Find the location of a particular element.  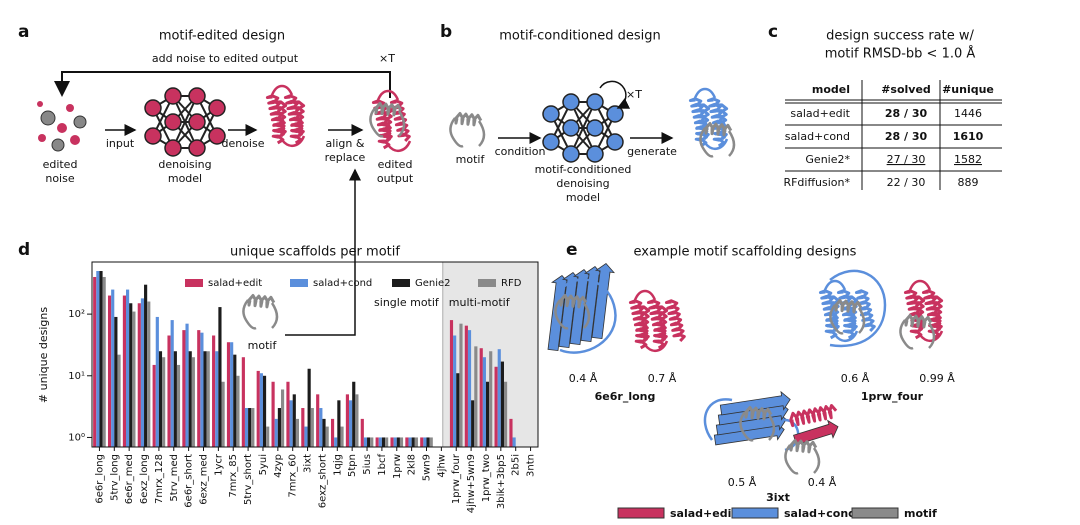

rmsd-label: 0.6 Å is located at coordinates (855, 378).